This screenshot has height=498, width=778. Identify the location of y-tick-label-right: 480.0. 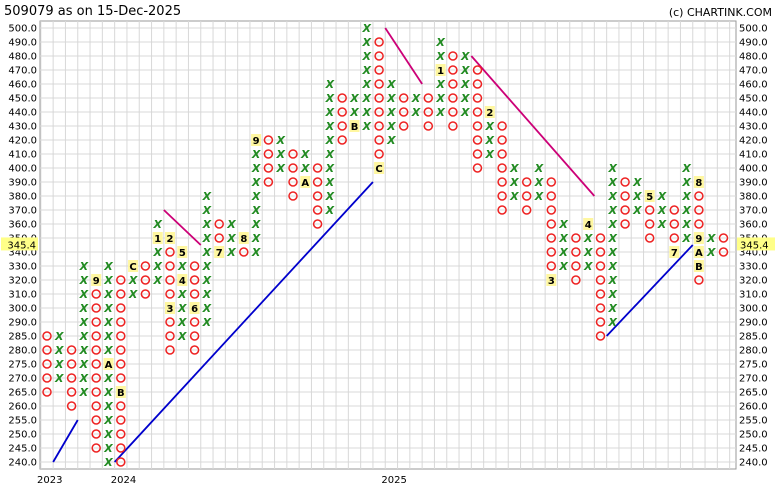
(753, 57).